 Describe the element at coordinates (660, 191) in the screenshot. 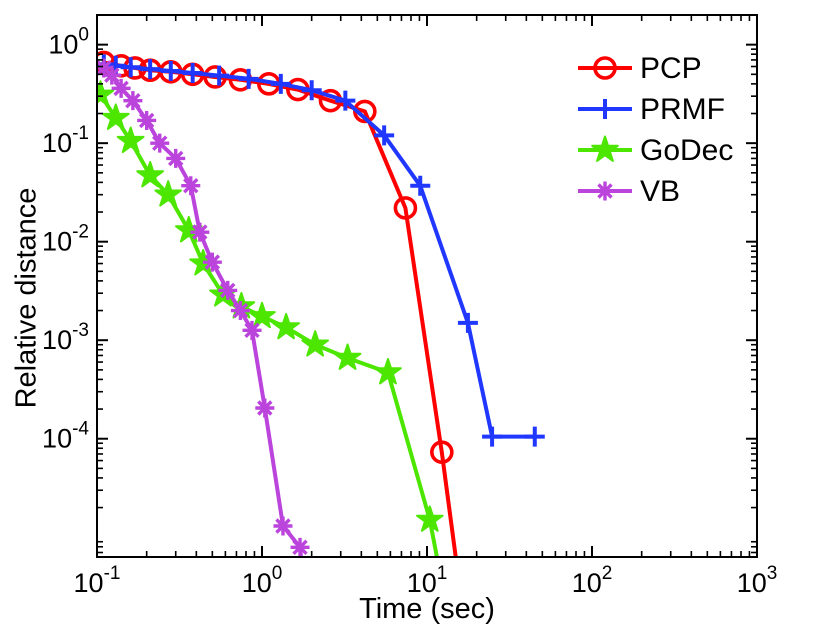

I see `legend-label-VB: VB` at that location.